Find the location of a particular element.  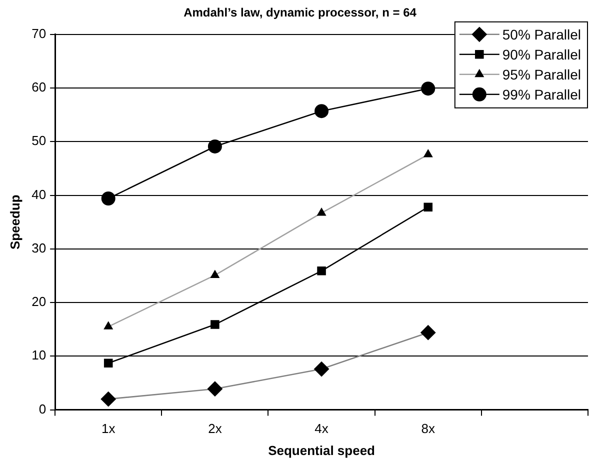

y-tick-label: 0 is located at coordinates (42, 408).